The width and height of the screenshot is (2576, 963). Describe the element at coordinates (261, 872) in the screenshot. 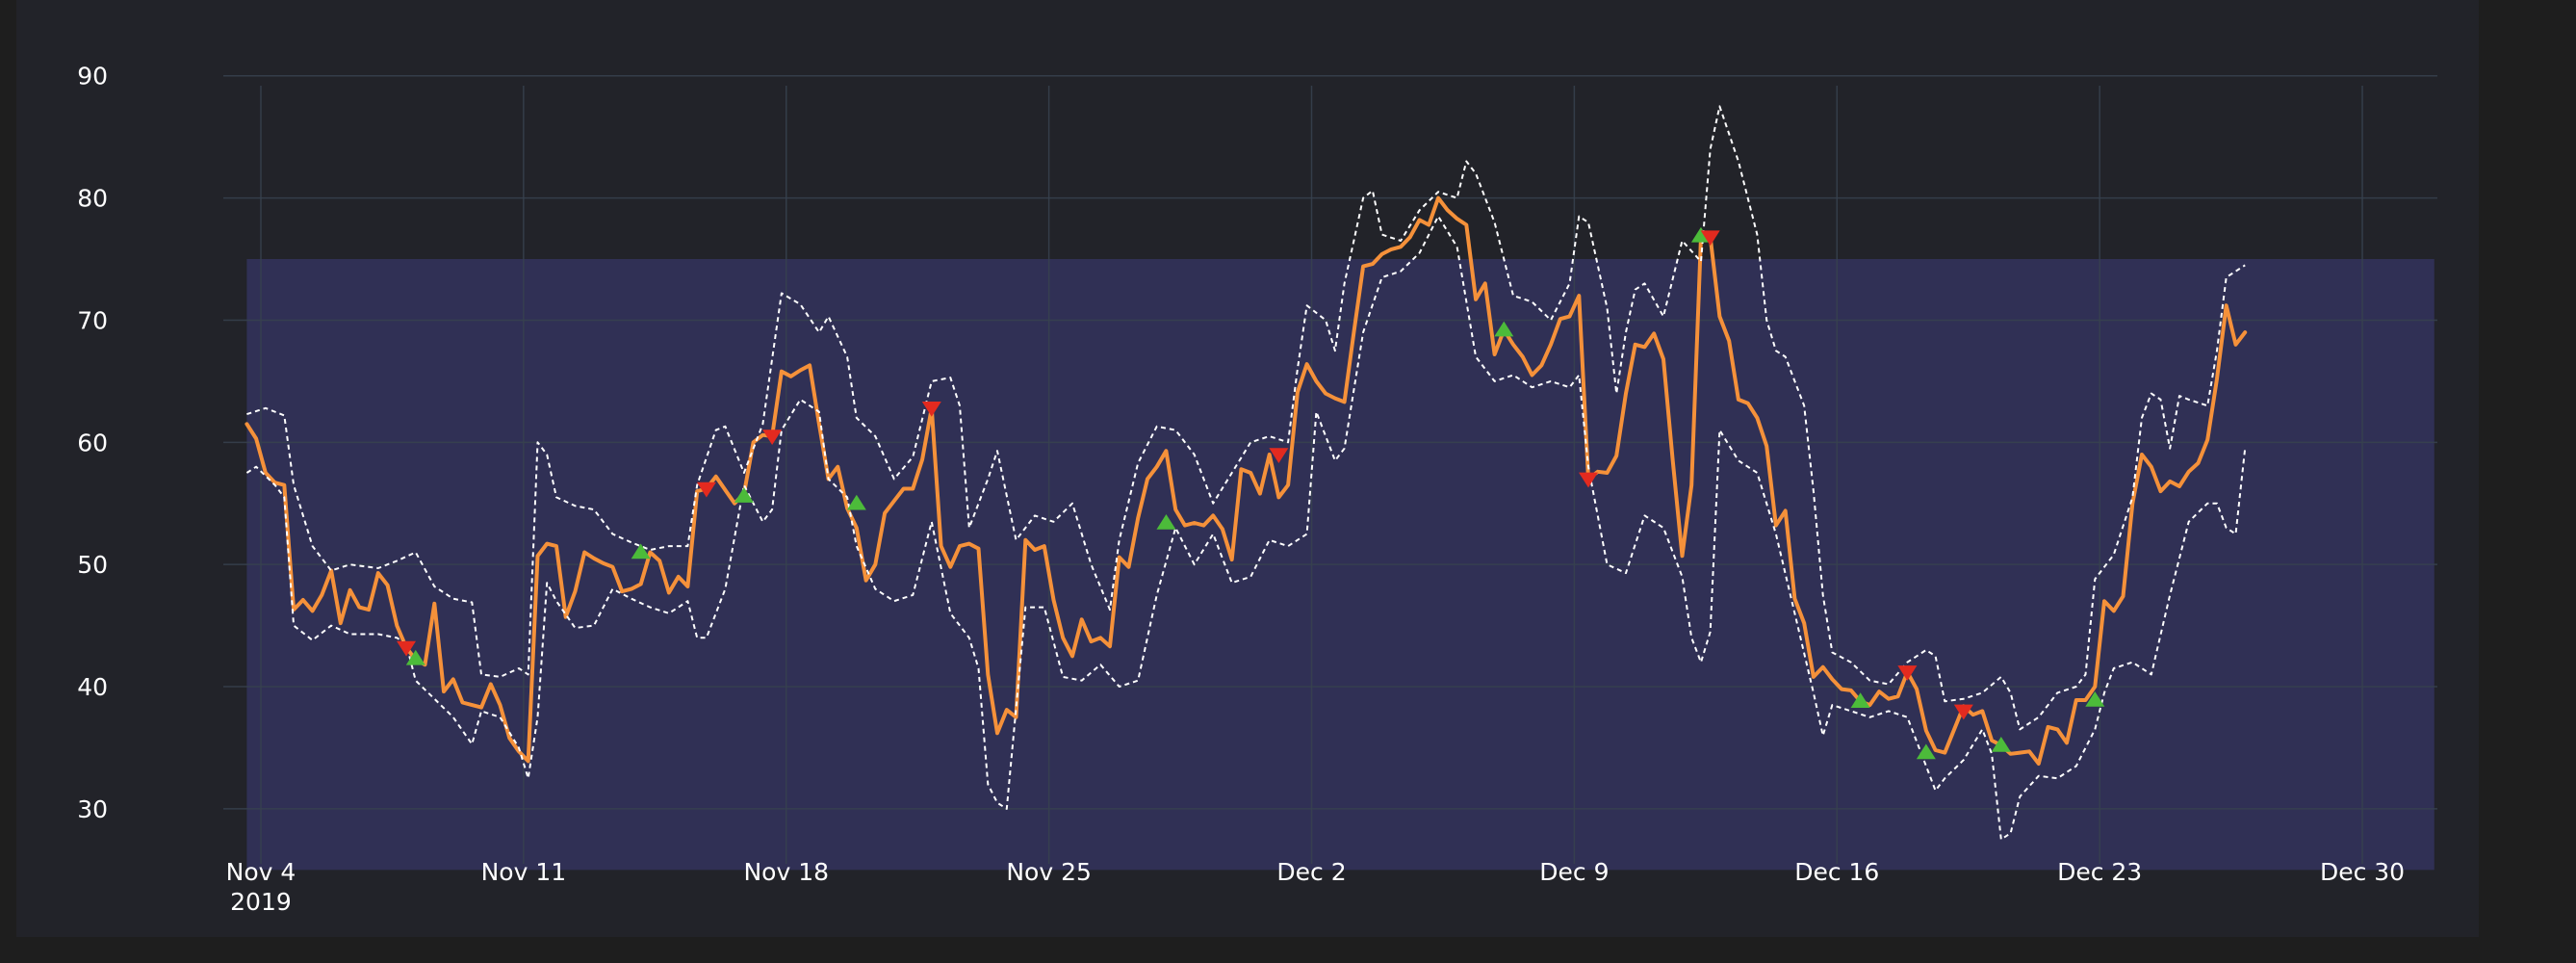

I see `x-tick-label: Nov 4` at that location.